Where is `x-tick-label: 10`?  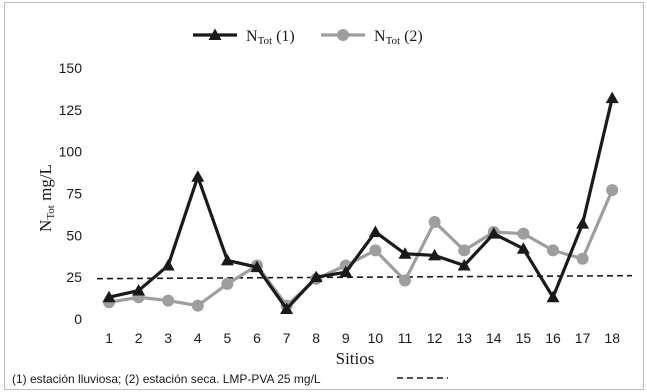 x-tick-label: 10 is located at coordinates (376, 338).